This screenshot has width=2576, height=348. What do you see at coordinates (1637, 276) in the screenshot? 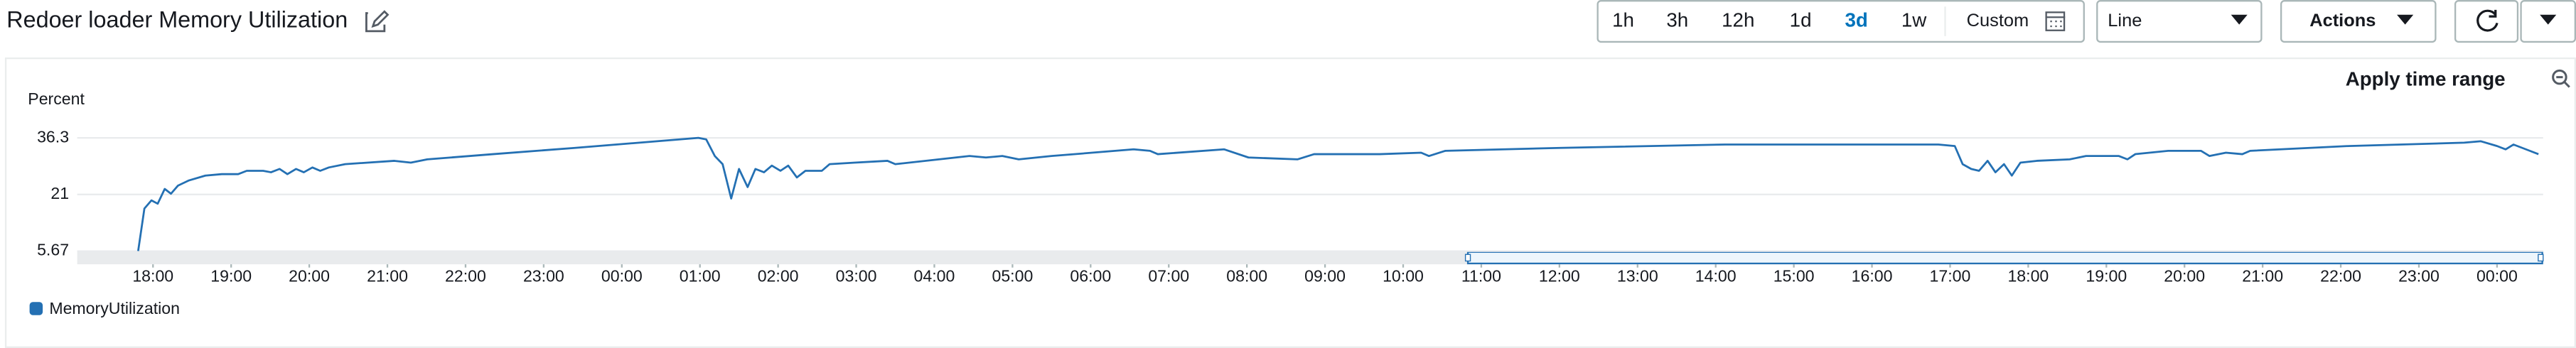
I see `x-tick-label: 13:00` at bounding box center [1637, 276].